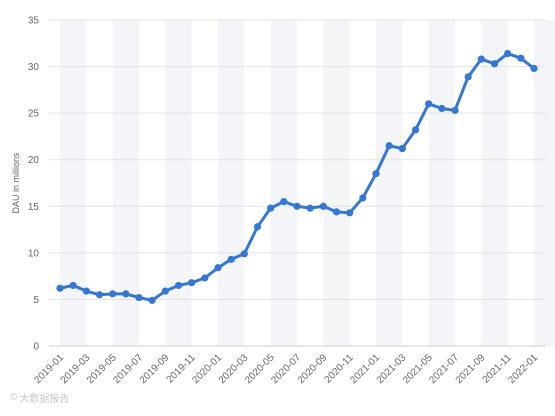 This screenshot has width=555, height=416. I want to click on y-tick-label: 5, so click(36, 300).